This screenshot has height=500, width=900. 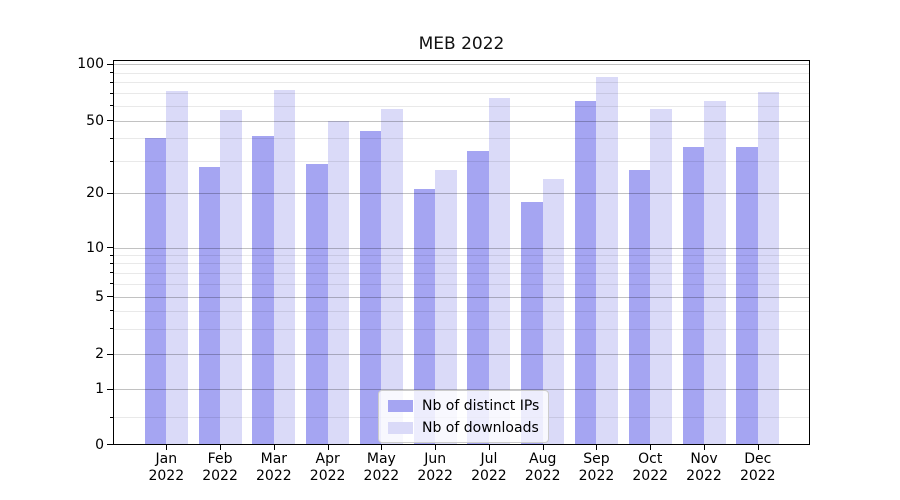 I want to click on y-tick-label: 2, so click(x=99, y=354).